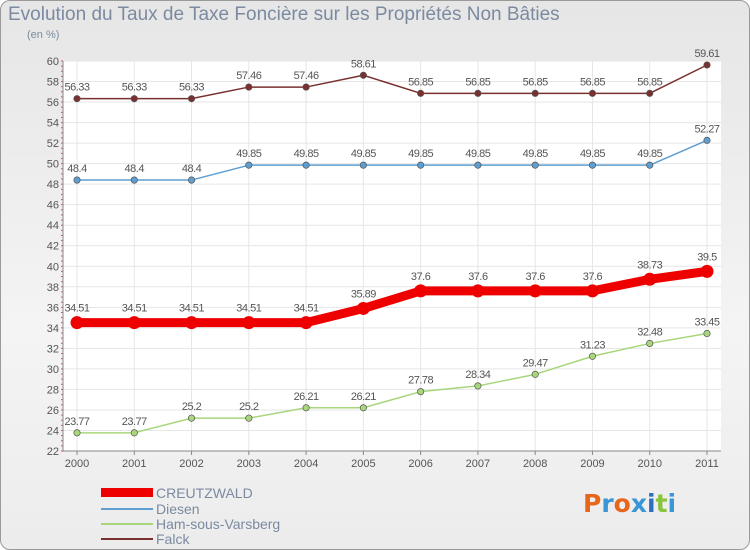 Image resolution: width=750 pixels, height=550 pixels. I want to click on y-tick-label: 30, so click(53, 370).